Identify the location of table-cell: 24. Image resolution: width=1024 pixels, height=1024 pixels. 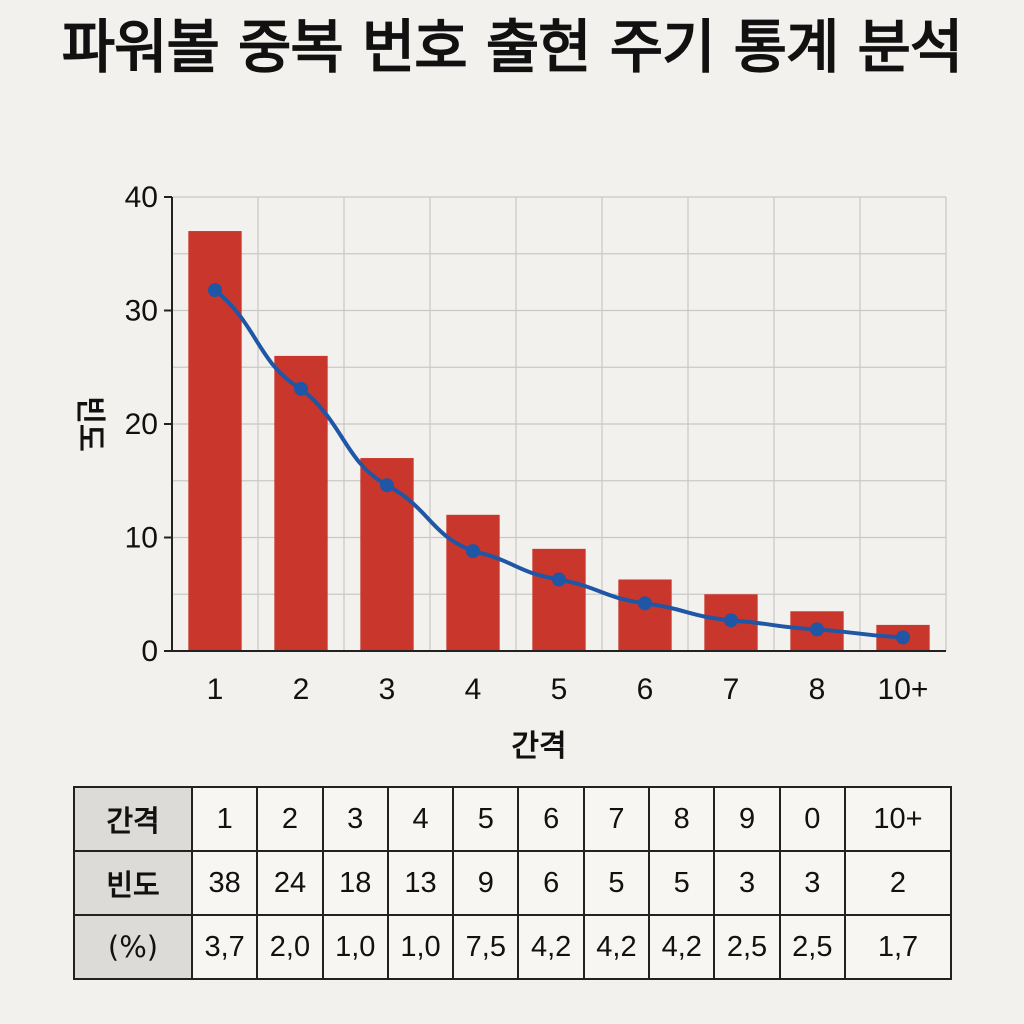
(290, 883).